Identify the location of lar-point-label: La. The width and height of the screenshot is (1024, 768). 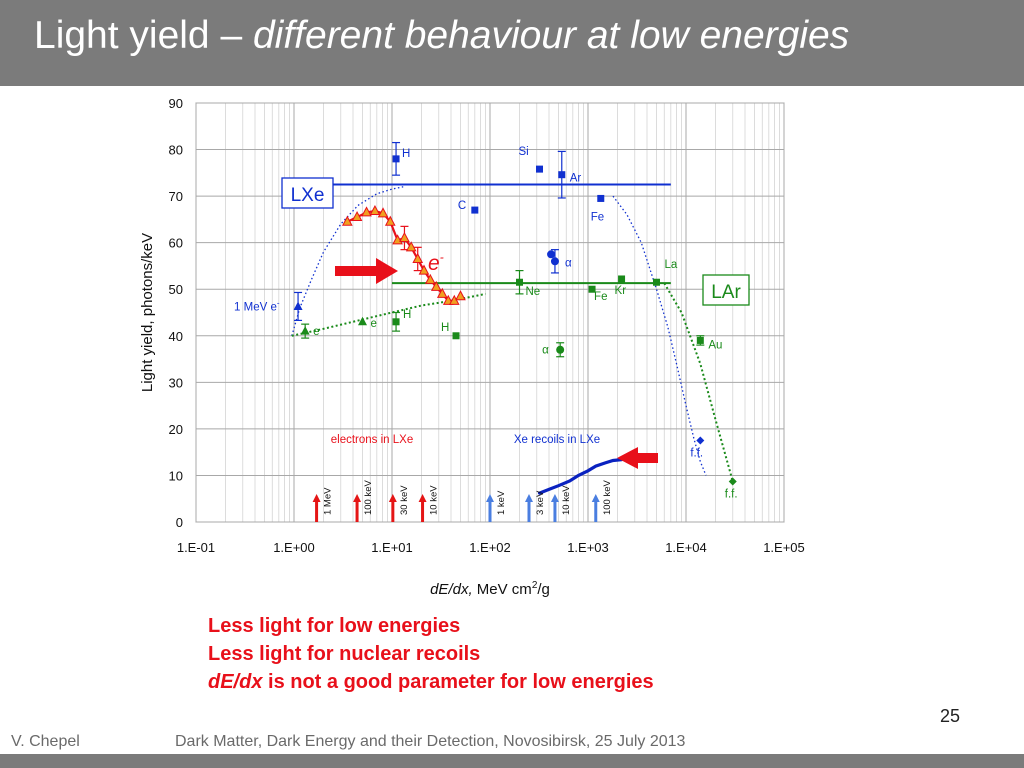
(670, 265).